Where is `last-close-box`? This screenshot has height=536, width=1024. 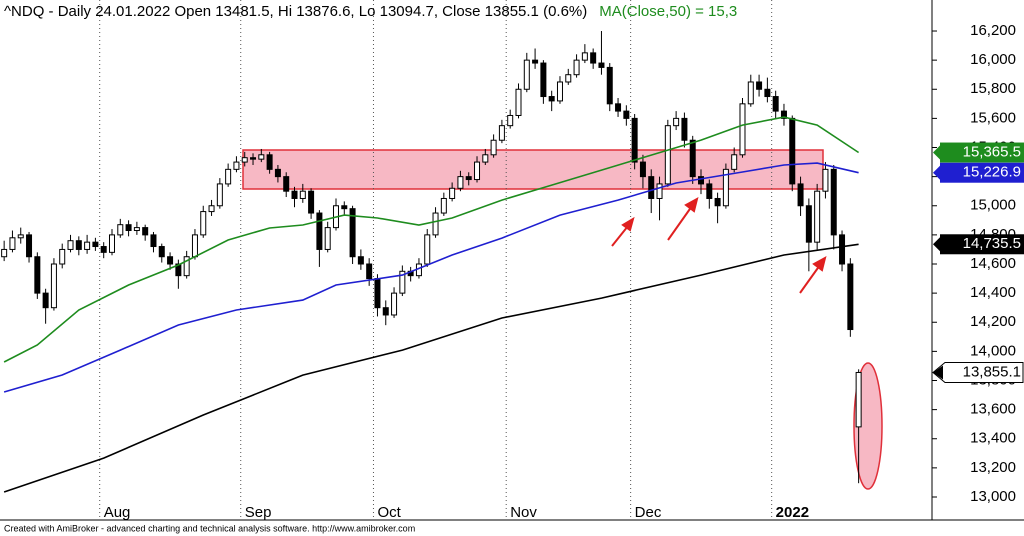
last-close-box is located at coordinates (978, 372).